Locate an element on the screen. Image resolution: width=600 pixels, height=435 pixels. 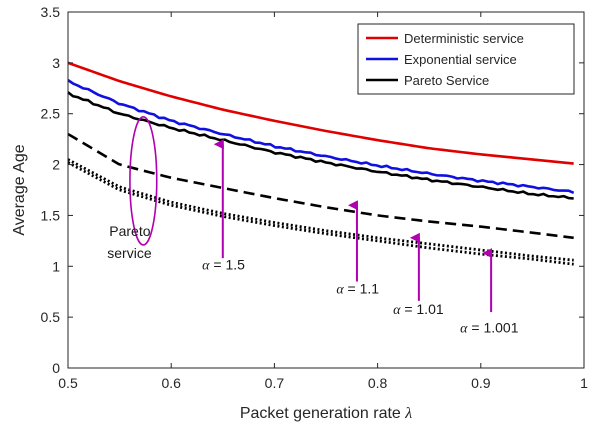
x-axis-title-symbol: λ is located at coordinates (408, 413).